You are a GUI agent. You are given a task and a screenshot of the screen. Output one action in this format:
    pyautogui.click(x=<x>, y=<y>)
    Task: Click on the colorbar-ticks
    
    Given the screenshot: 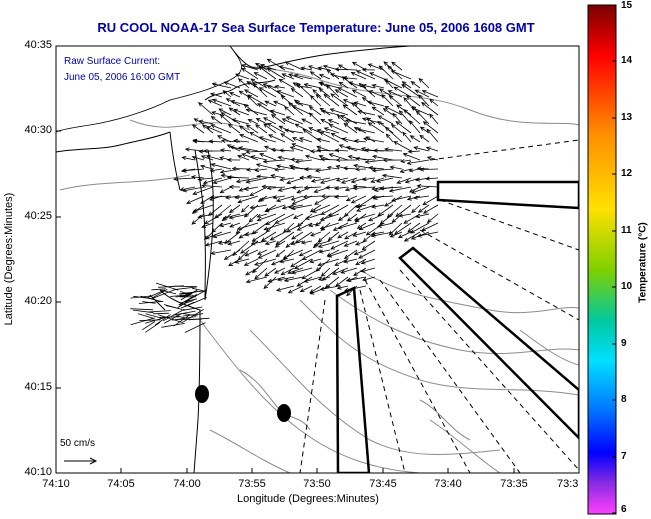 What is the action you would take?
    pyautogui.click(x=614, y=259)
    